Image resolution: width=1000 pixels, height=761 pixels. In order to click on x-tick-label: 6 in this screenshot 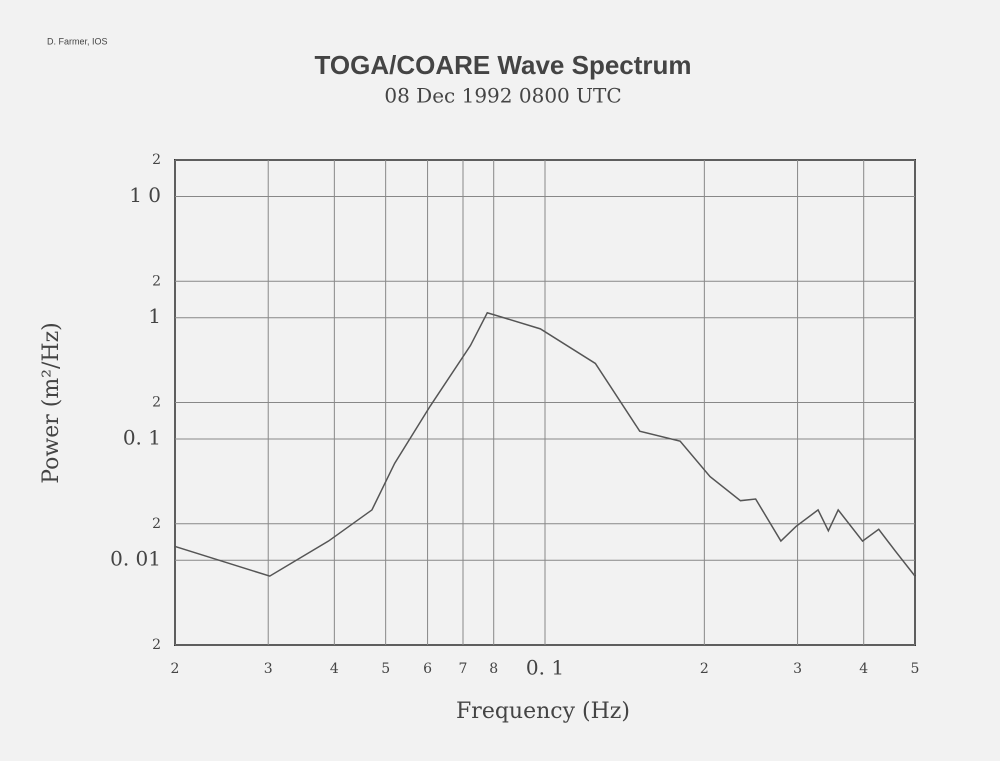, I will do `click(427, 669)`.